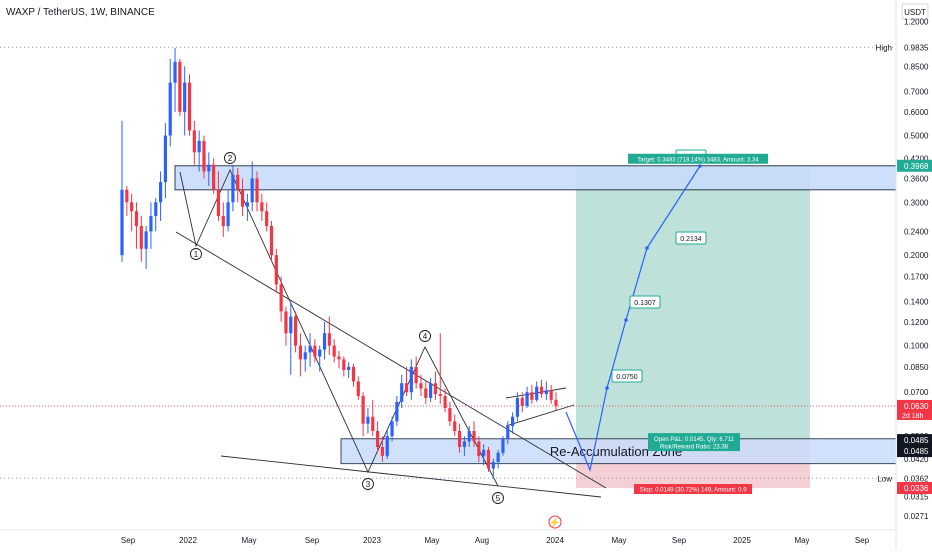 This screenshot has width=932, height=555. I want to click on y-tick-label: 0.7000, so click(916, 92).